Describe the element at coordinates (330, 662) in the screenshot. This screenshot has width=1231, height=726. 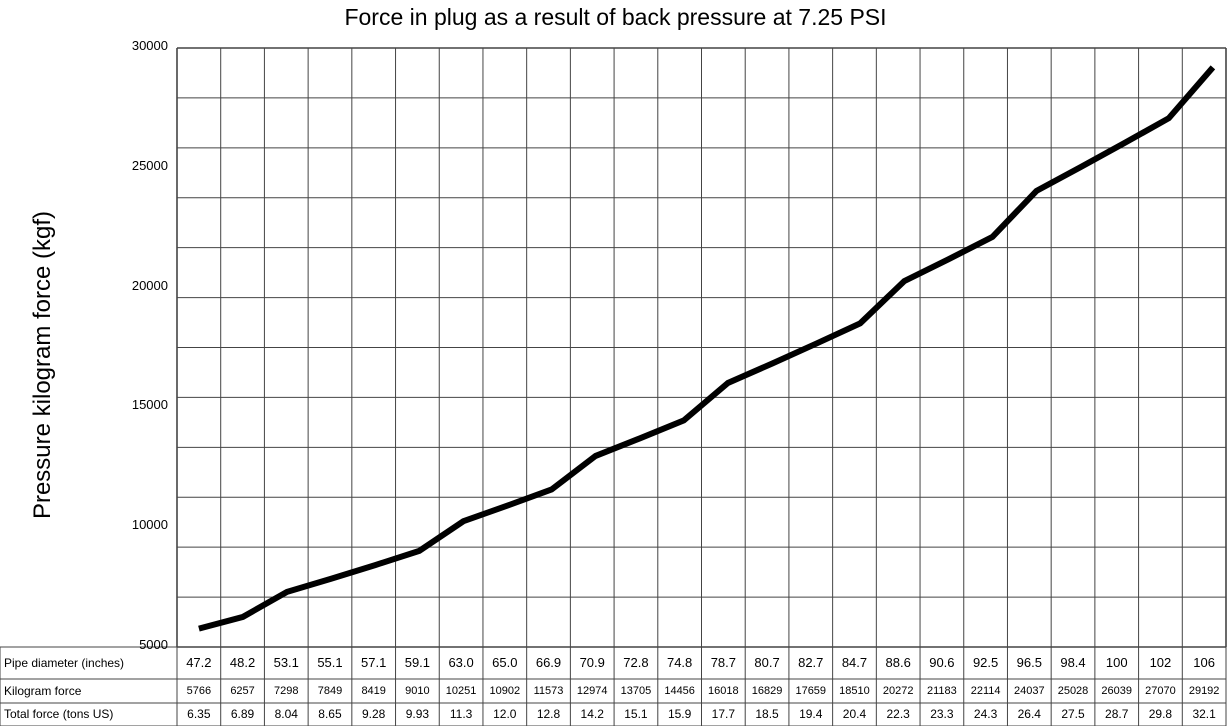
I see `table-cell: 55.1` at that location.